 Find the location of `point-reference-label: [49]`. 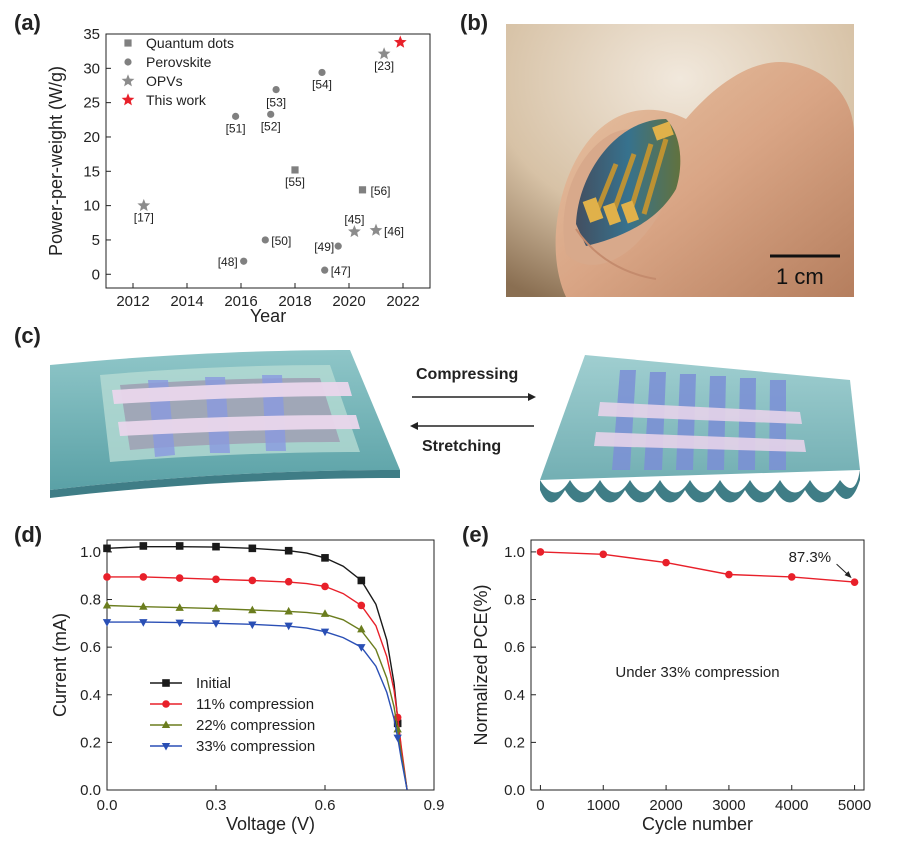

point-reference-label: [49] is located at coordinates (324, 247).